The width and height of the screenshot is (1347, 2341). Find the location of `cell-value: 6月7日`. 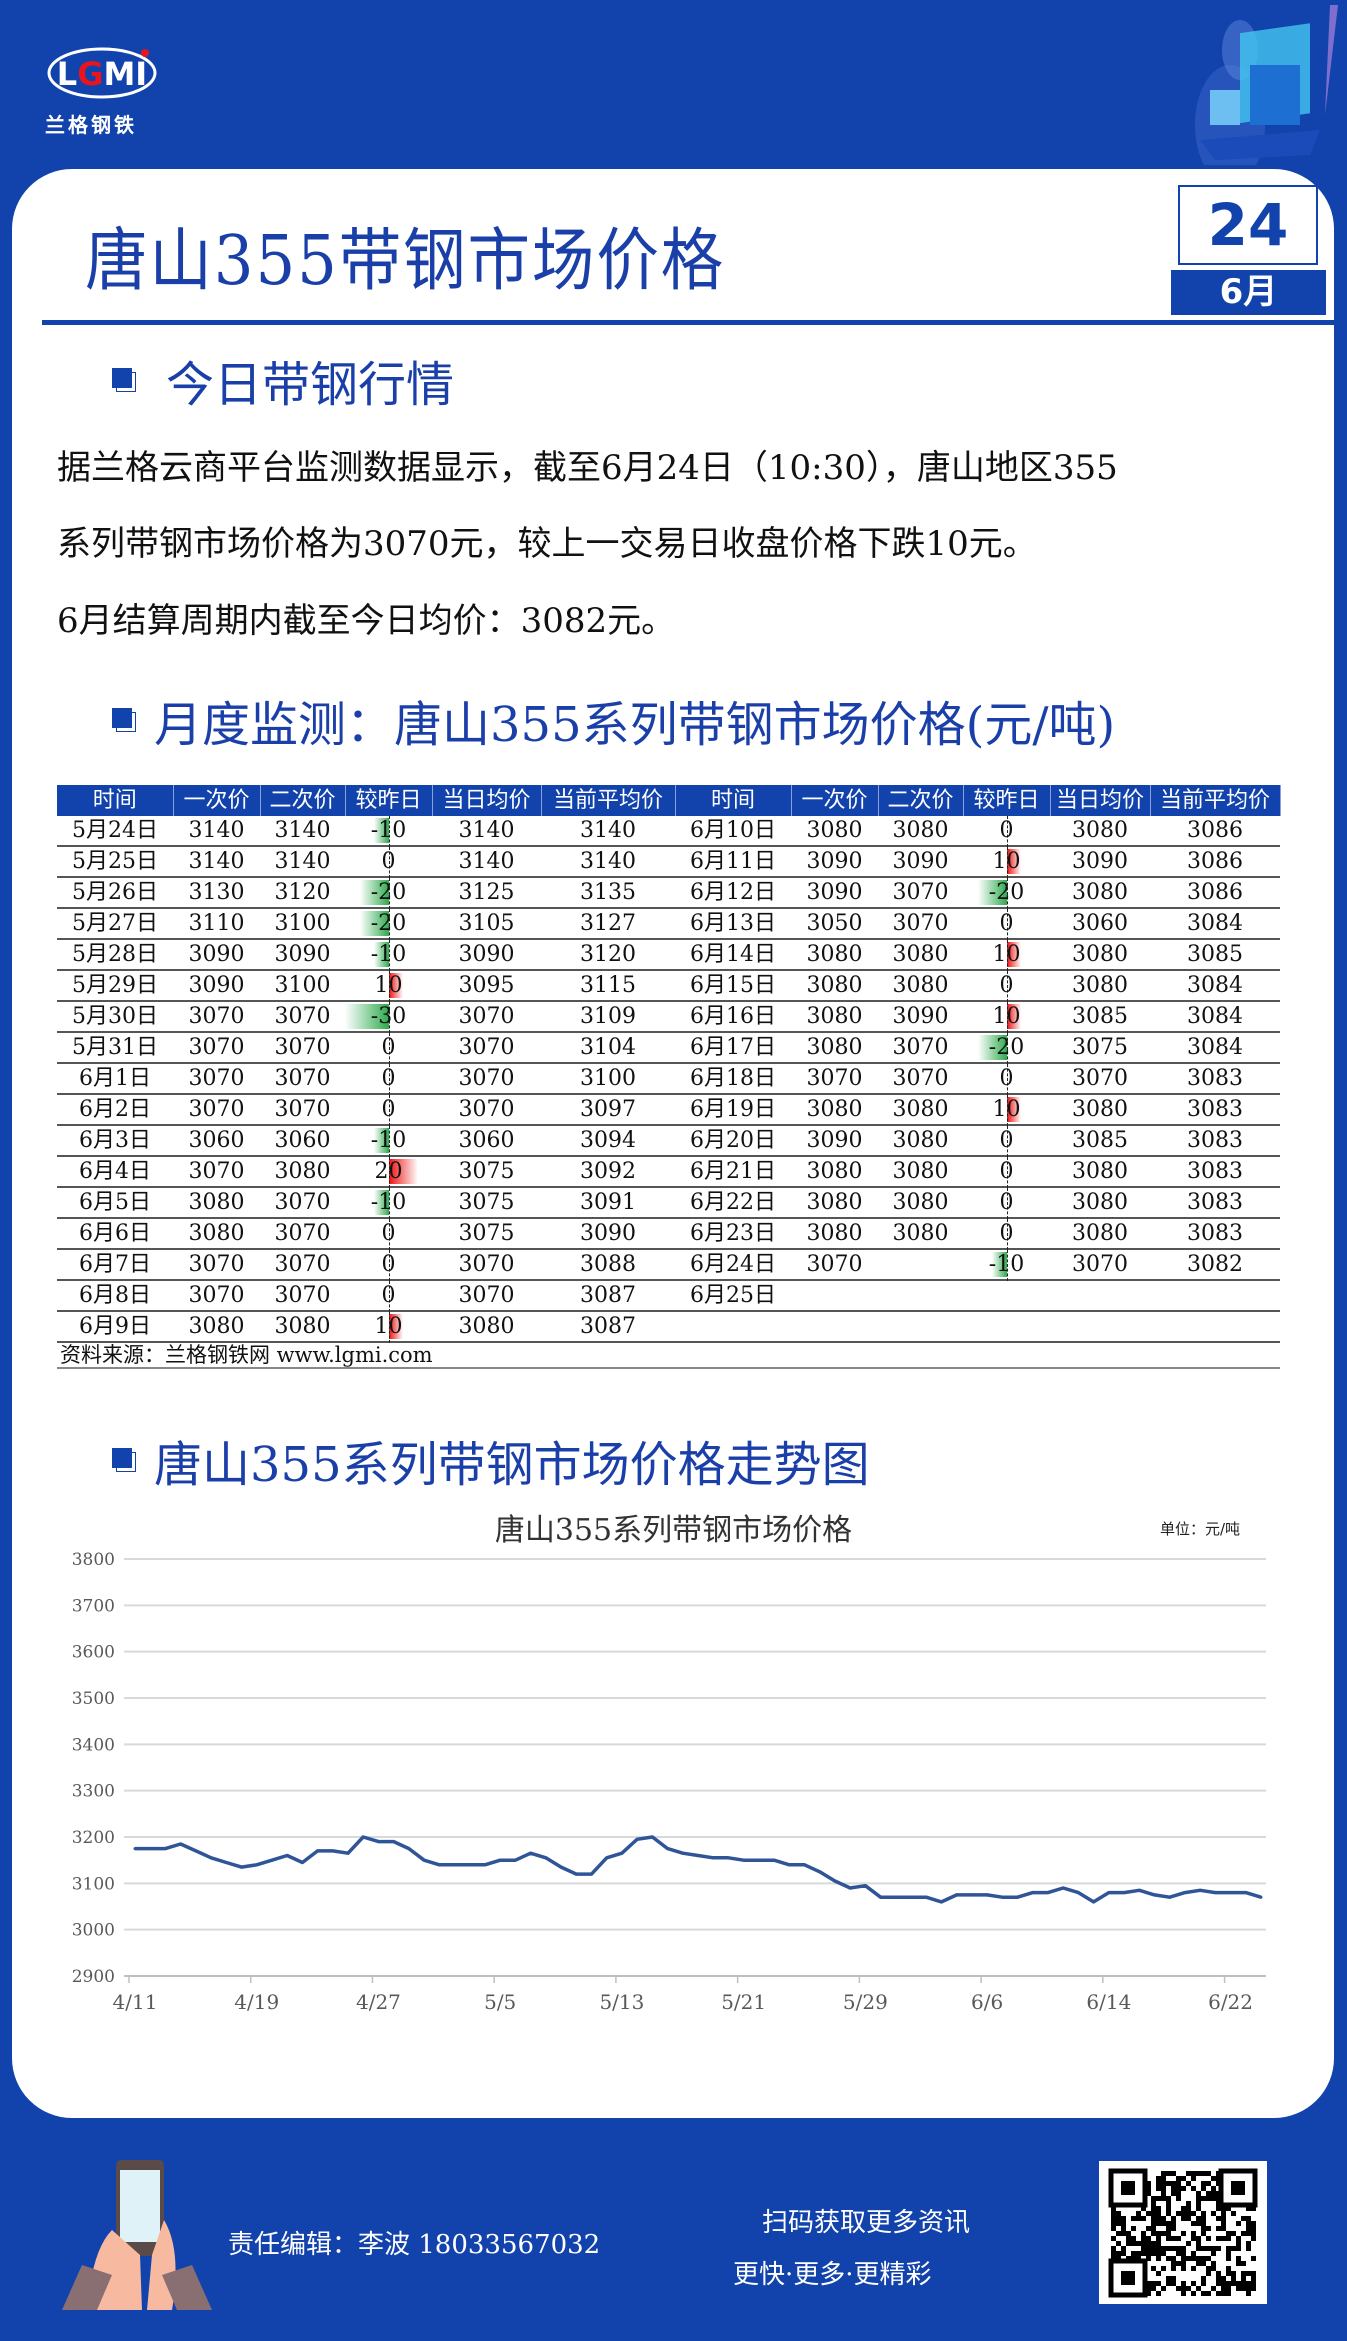

cell-value: 6月7日 is located at coordinates (115, 1264).